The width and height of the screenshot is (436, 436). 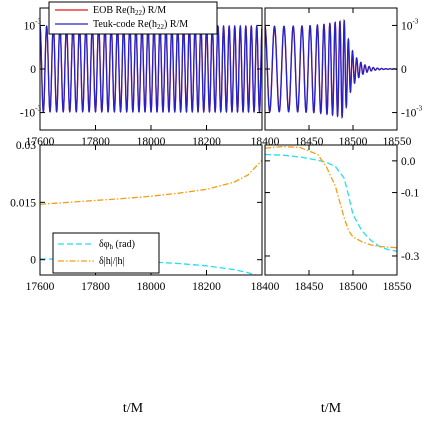 I want to click on legend-errors-box, so click(x=106, y=253).